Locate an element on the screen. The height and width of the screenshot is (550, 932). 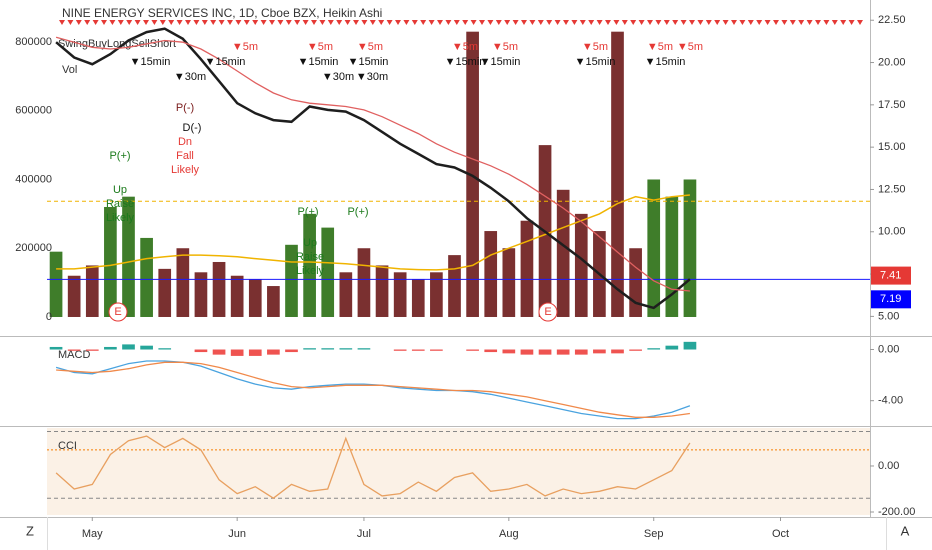
price-label: 7.19 is located at coordinates (890, 299).